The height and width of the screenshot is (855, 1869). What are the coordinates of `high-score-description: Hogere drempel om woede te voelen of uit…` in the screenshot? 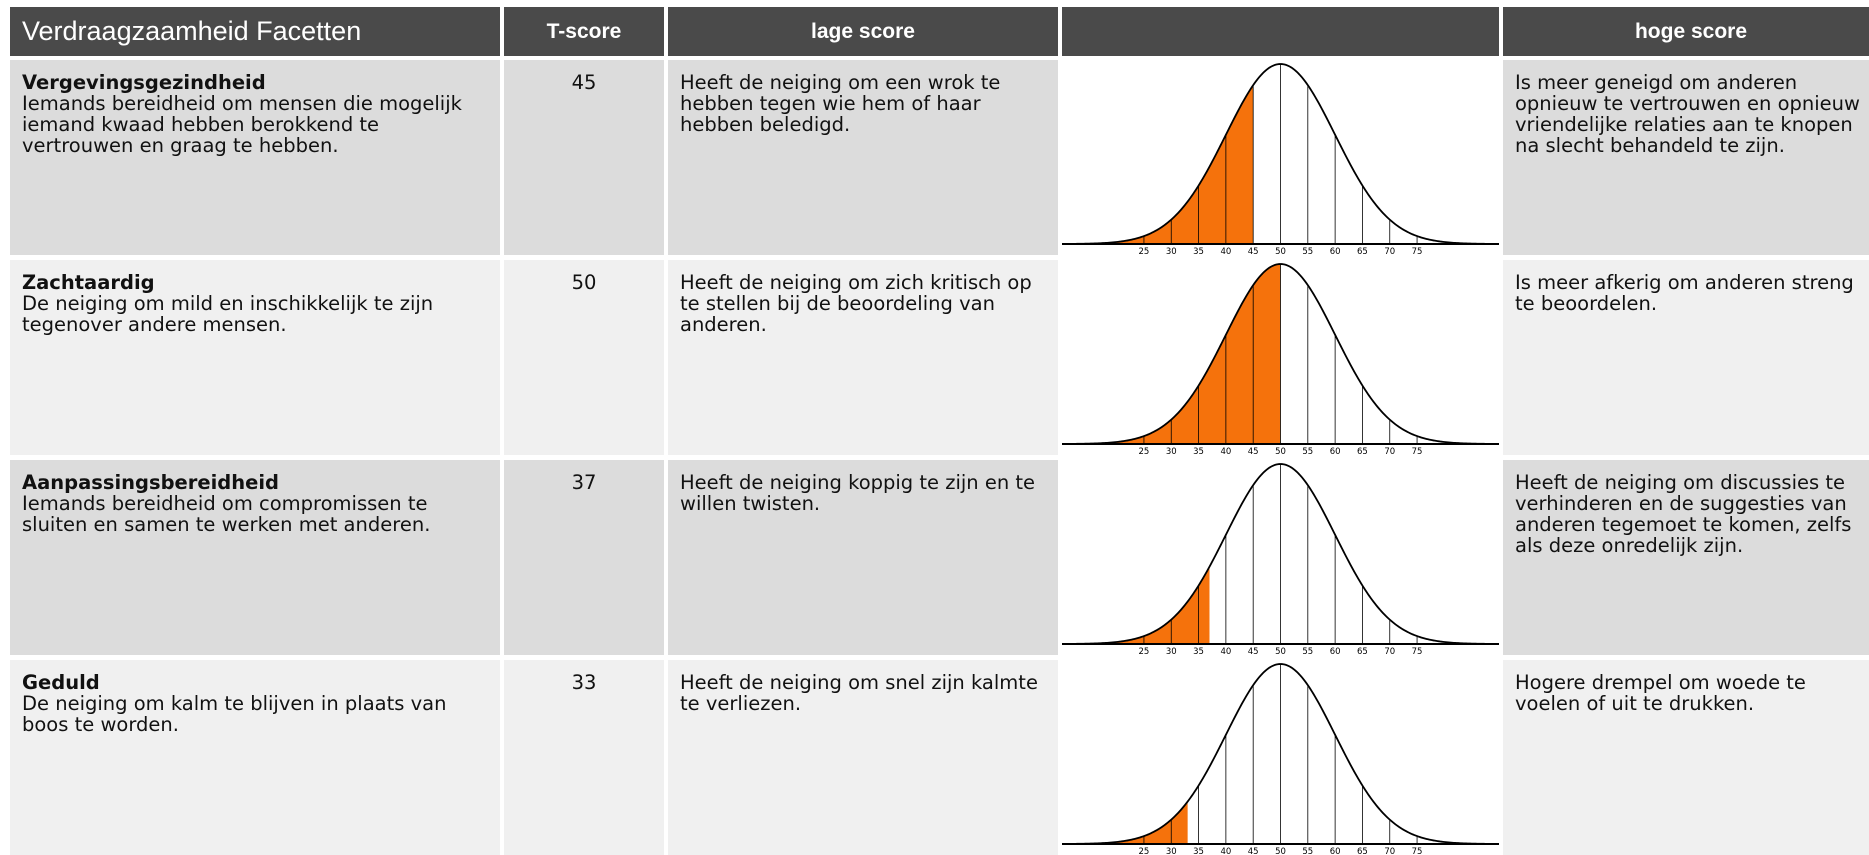 It's located at (1686, 757).